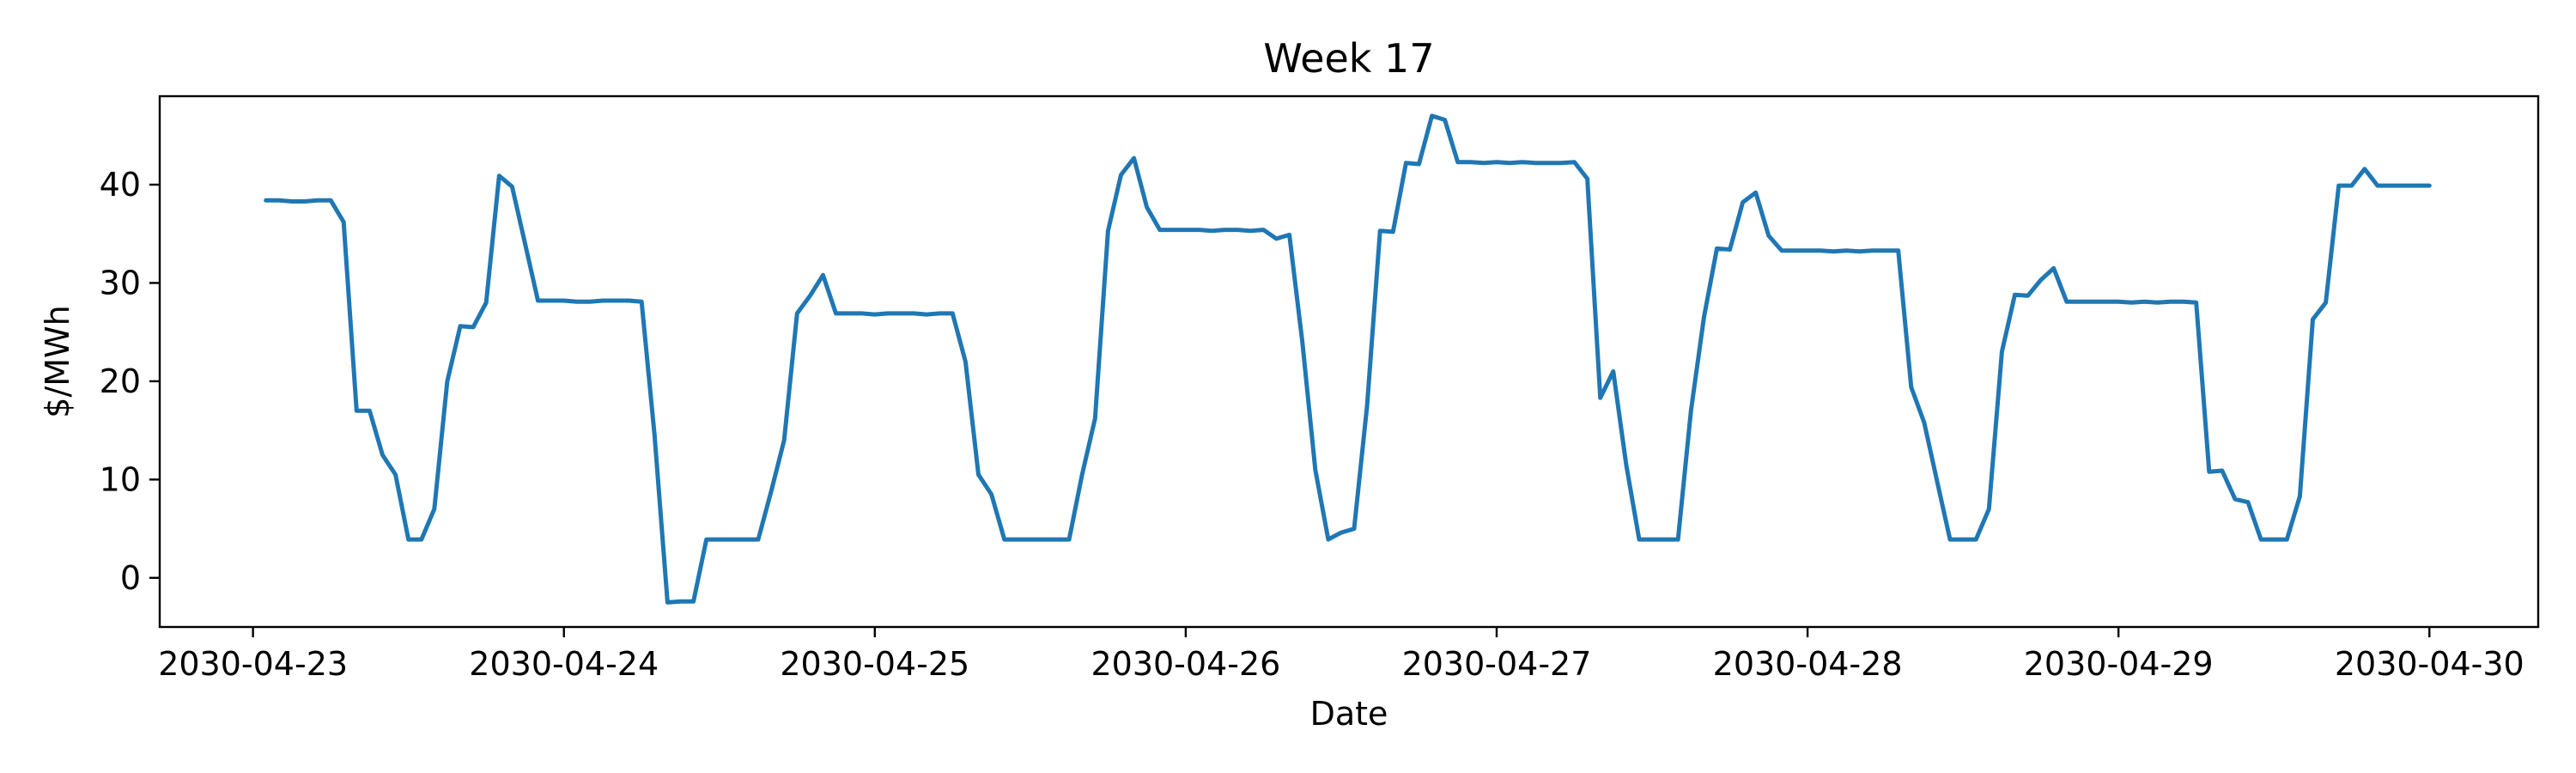 This screenshot has height=773, width=2576. I want to click on x-tick-label: 2030-04-29, so click(2119, 664).